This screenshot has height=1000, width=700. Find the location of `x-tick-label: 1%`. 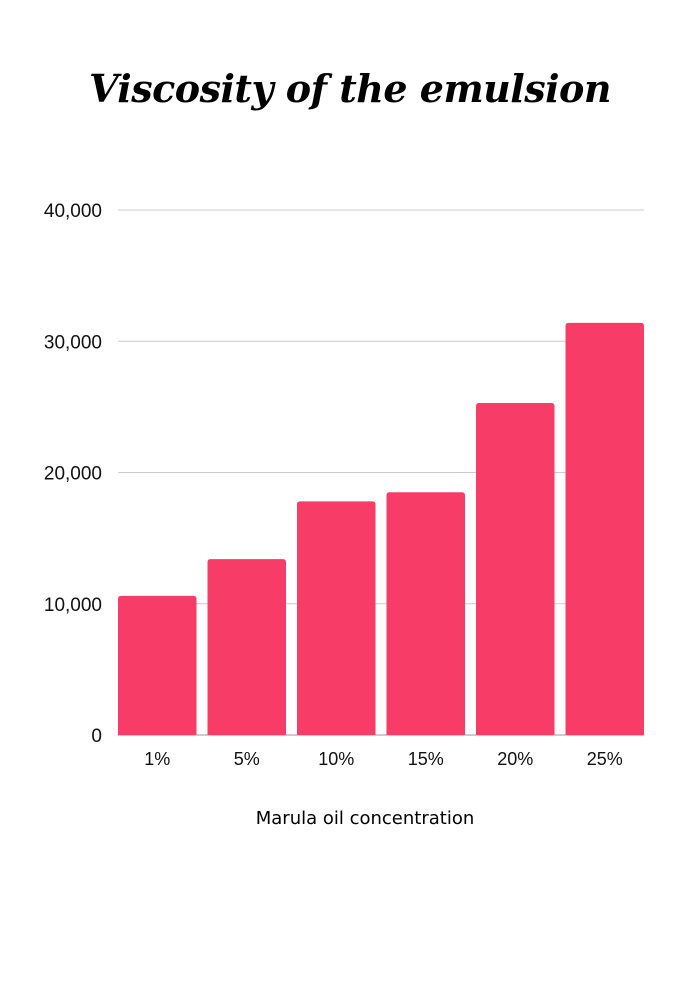

x-tick-label: 1% is located at coordinates (157, 759).